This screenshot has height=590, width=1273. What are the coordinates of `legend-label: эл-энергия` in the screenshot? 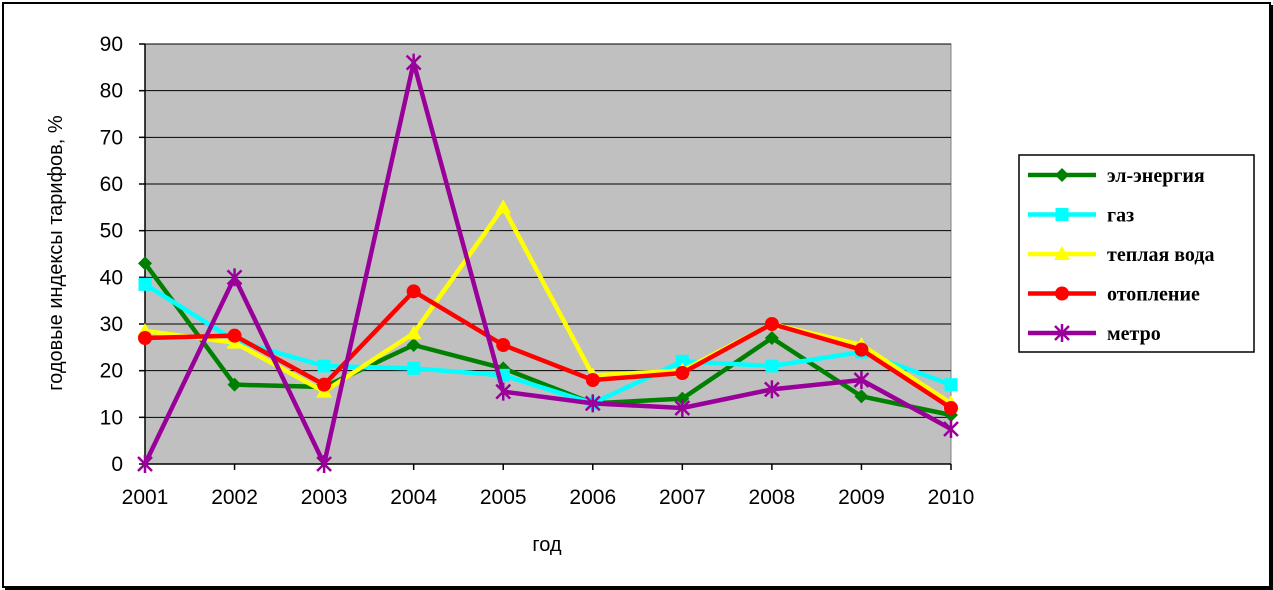 It's located at (1156, 176).